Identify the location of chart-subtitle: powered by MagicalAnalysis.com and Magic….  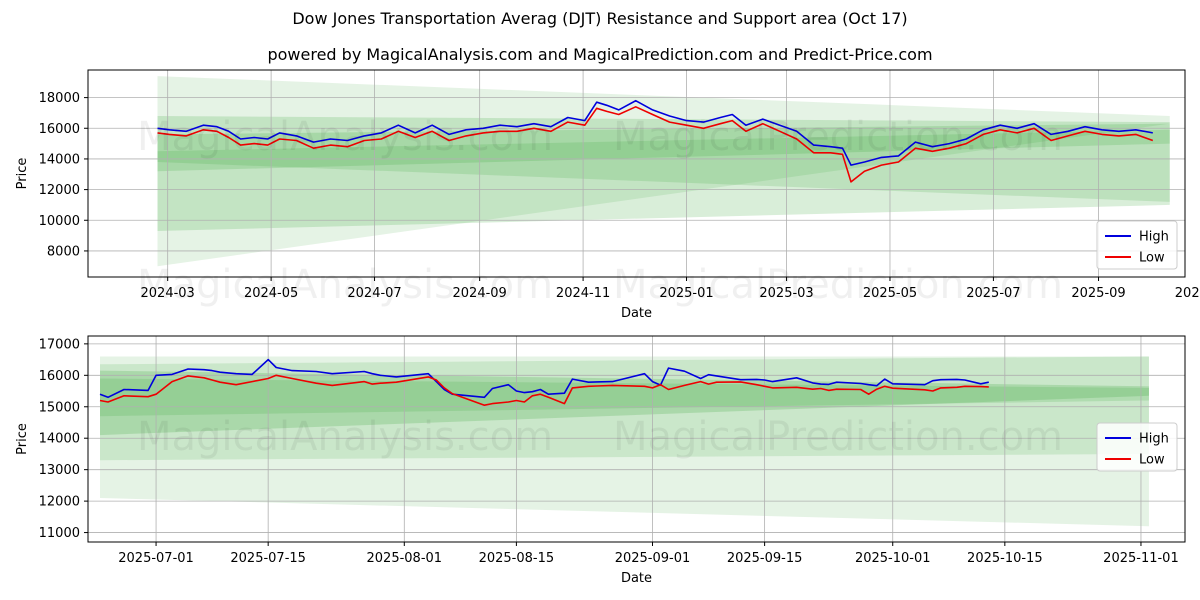
(600, 54).